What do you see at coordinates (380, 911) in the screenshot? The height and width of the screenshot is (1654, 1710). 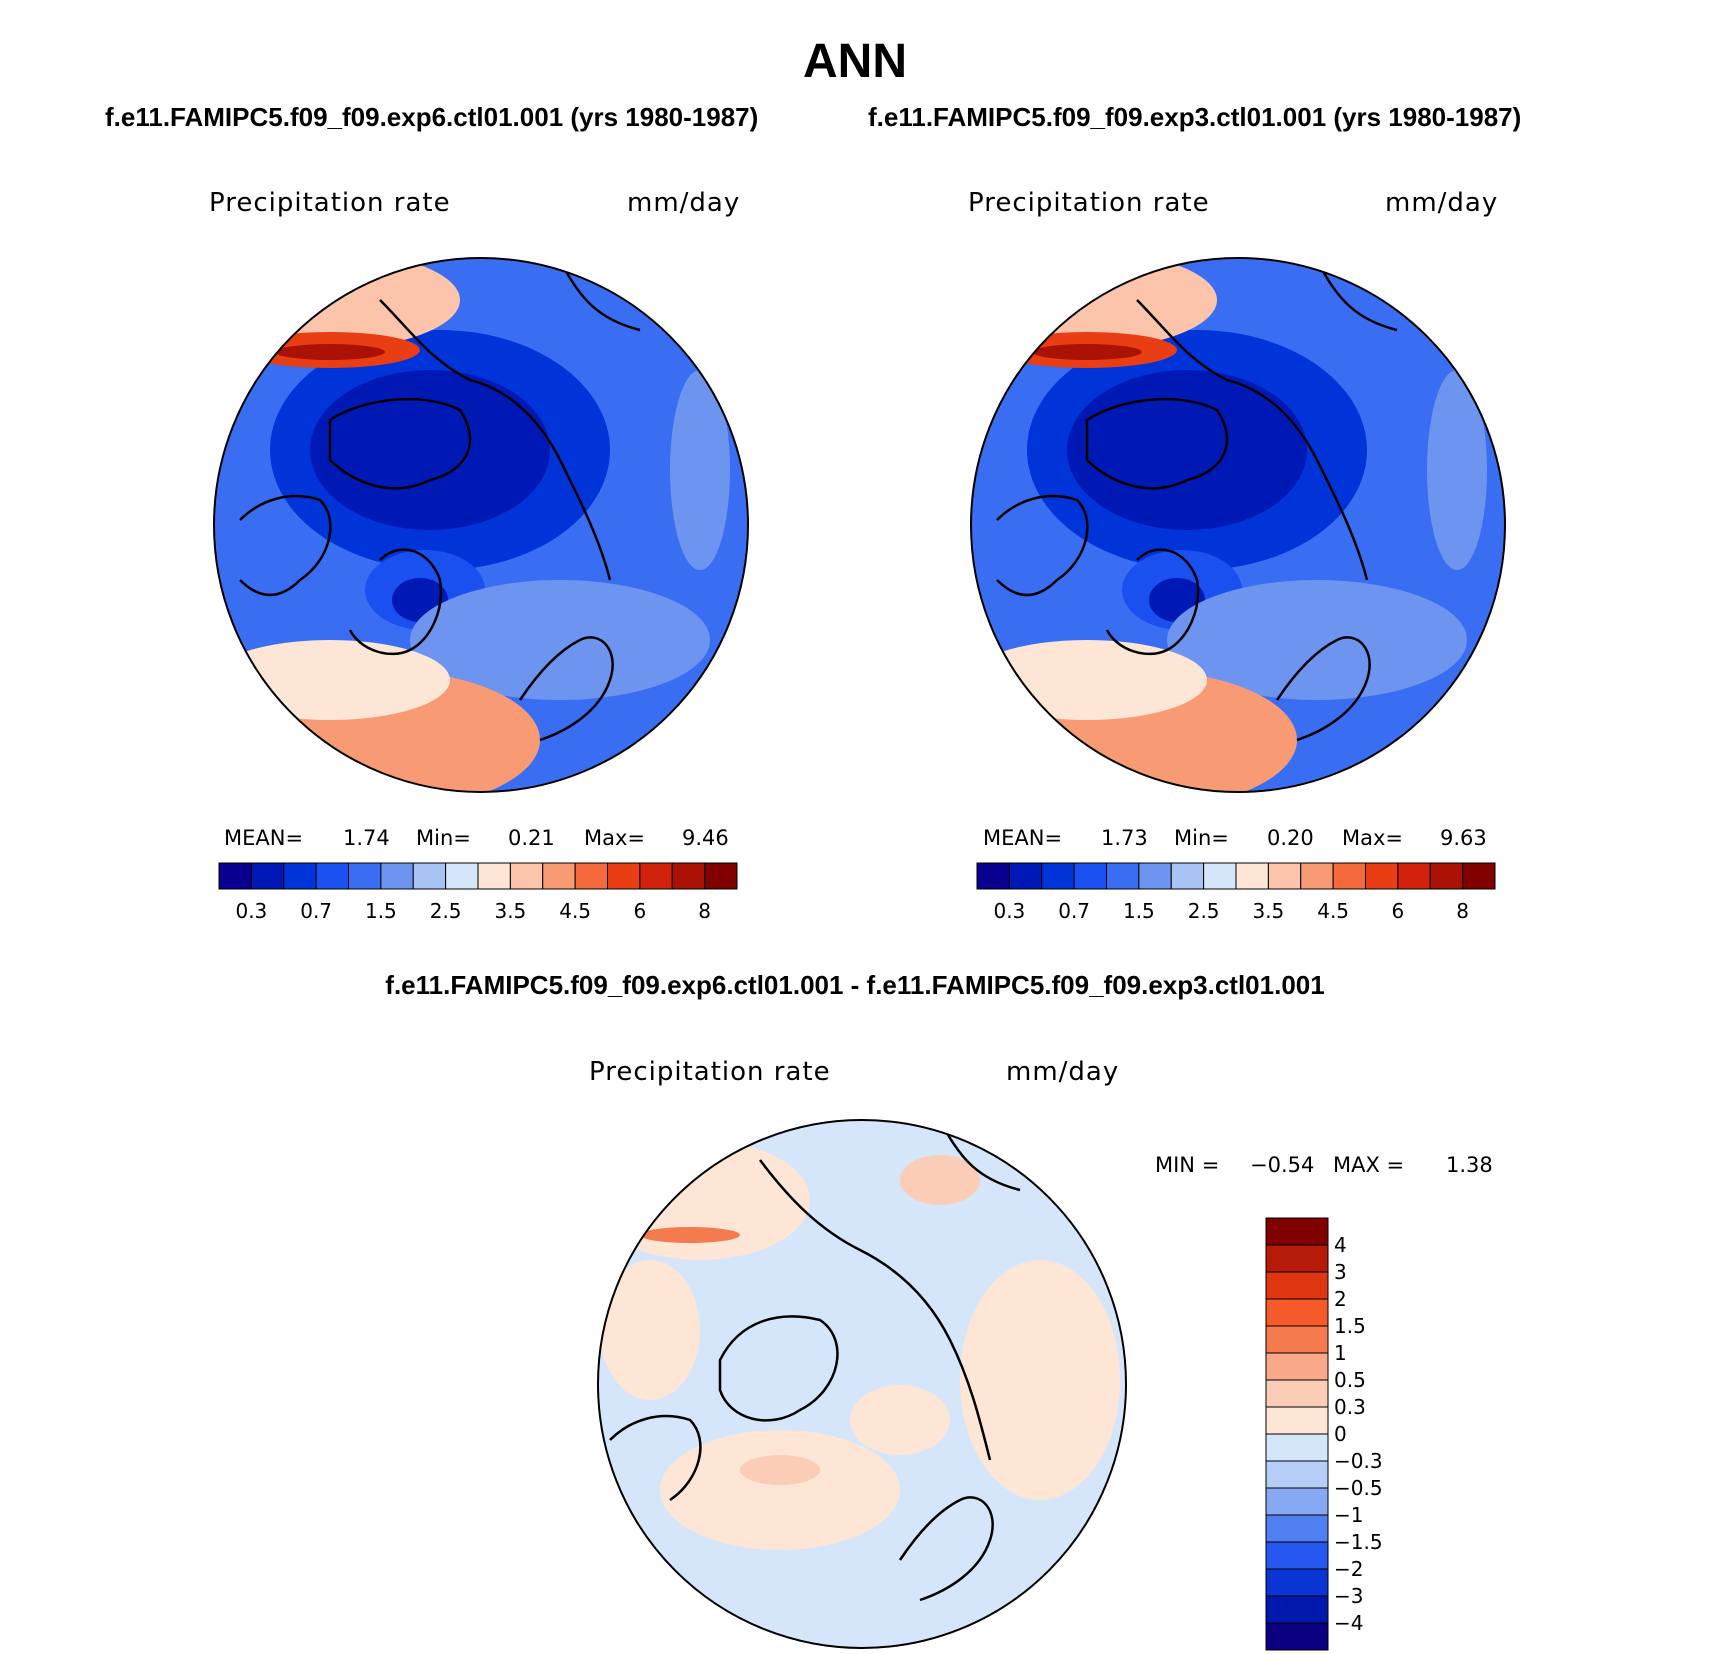 I see `panel-1-colorbar-tick-label: 1.5` at bounding box center [380, 911].